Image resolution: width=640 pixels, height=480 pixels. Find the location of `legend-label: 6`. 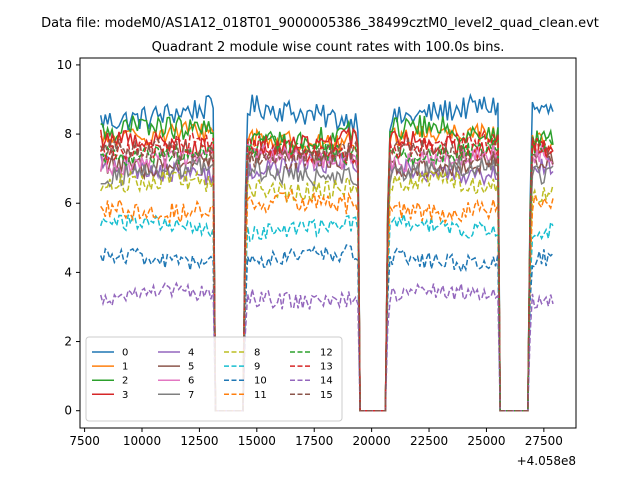

legend-label: 6 is located at coordinates (191, 381).